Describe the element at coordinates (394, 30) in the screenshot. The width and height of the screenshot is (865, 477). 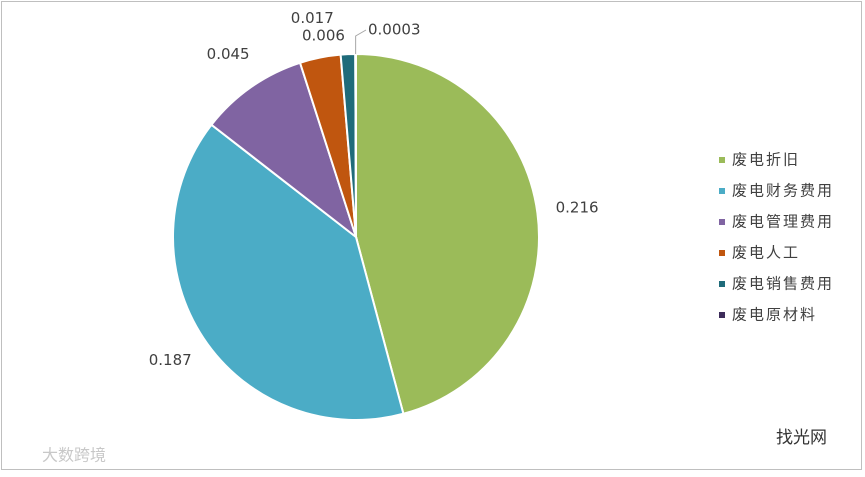
I see `data-label: 0.0003` at that location.